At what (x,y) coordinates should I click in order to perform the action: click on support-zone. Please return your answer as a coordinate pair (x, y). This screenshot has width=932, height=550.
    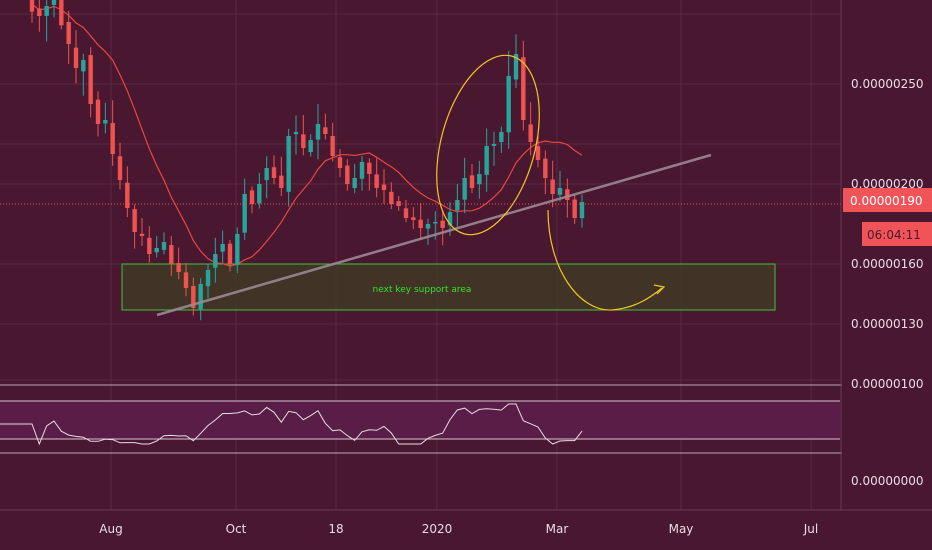
    Looking at the image, I should click on (448, 287).